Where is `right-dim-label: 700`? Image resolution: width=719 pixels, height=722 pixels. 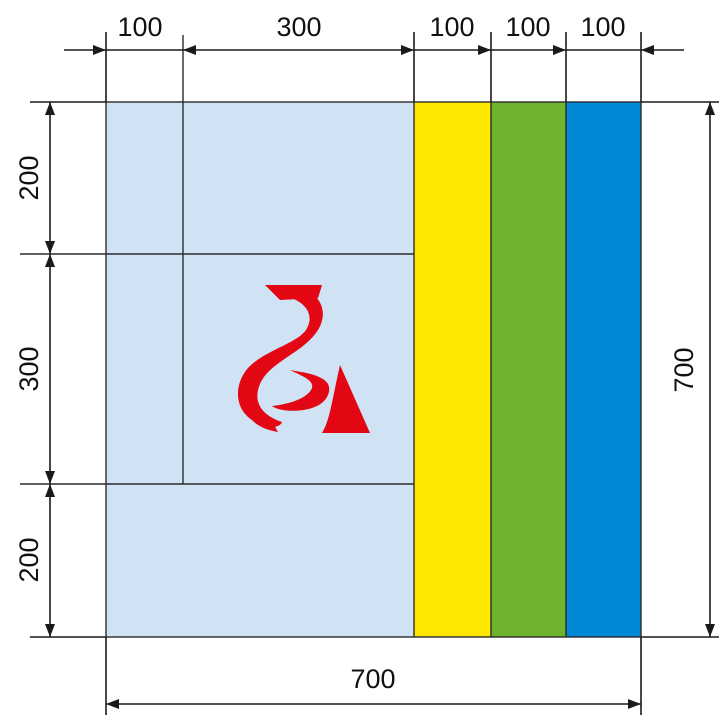
right-dim-label: 700 is located at coordinates (684, 369).